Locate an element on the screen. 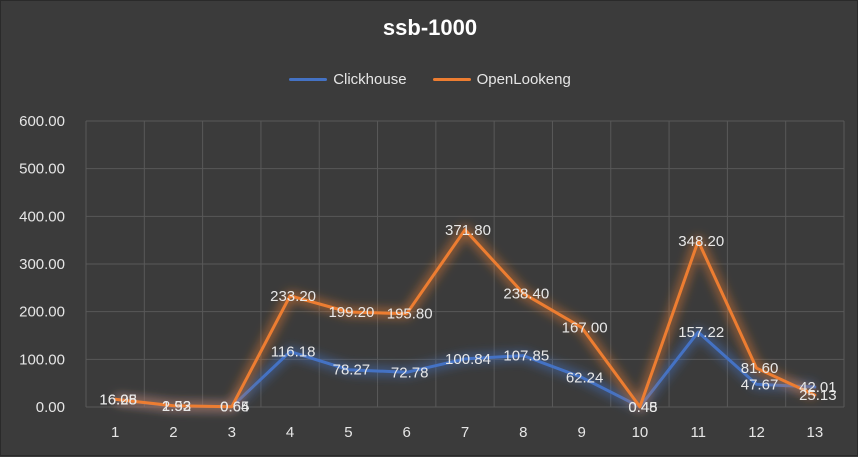 The height and width of the screenshot is (457, 858). legend-swatch-openlookeng is located at coordinates (451, 79).